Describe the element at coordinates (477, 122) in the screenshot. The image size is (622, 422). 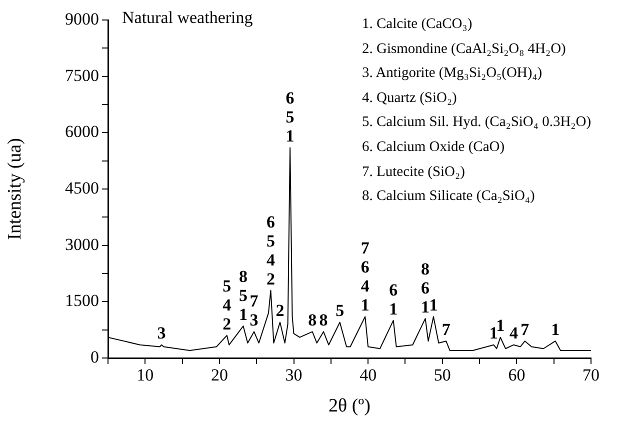
I see `annotation: 5. Calcium Sil. Hyd. (Ca₂SiO₄ 0.3H₂O)` at that location.